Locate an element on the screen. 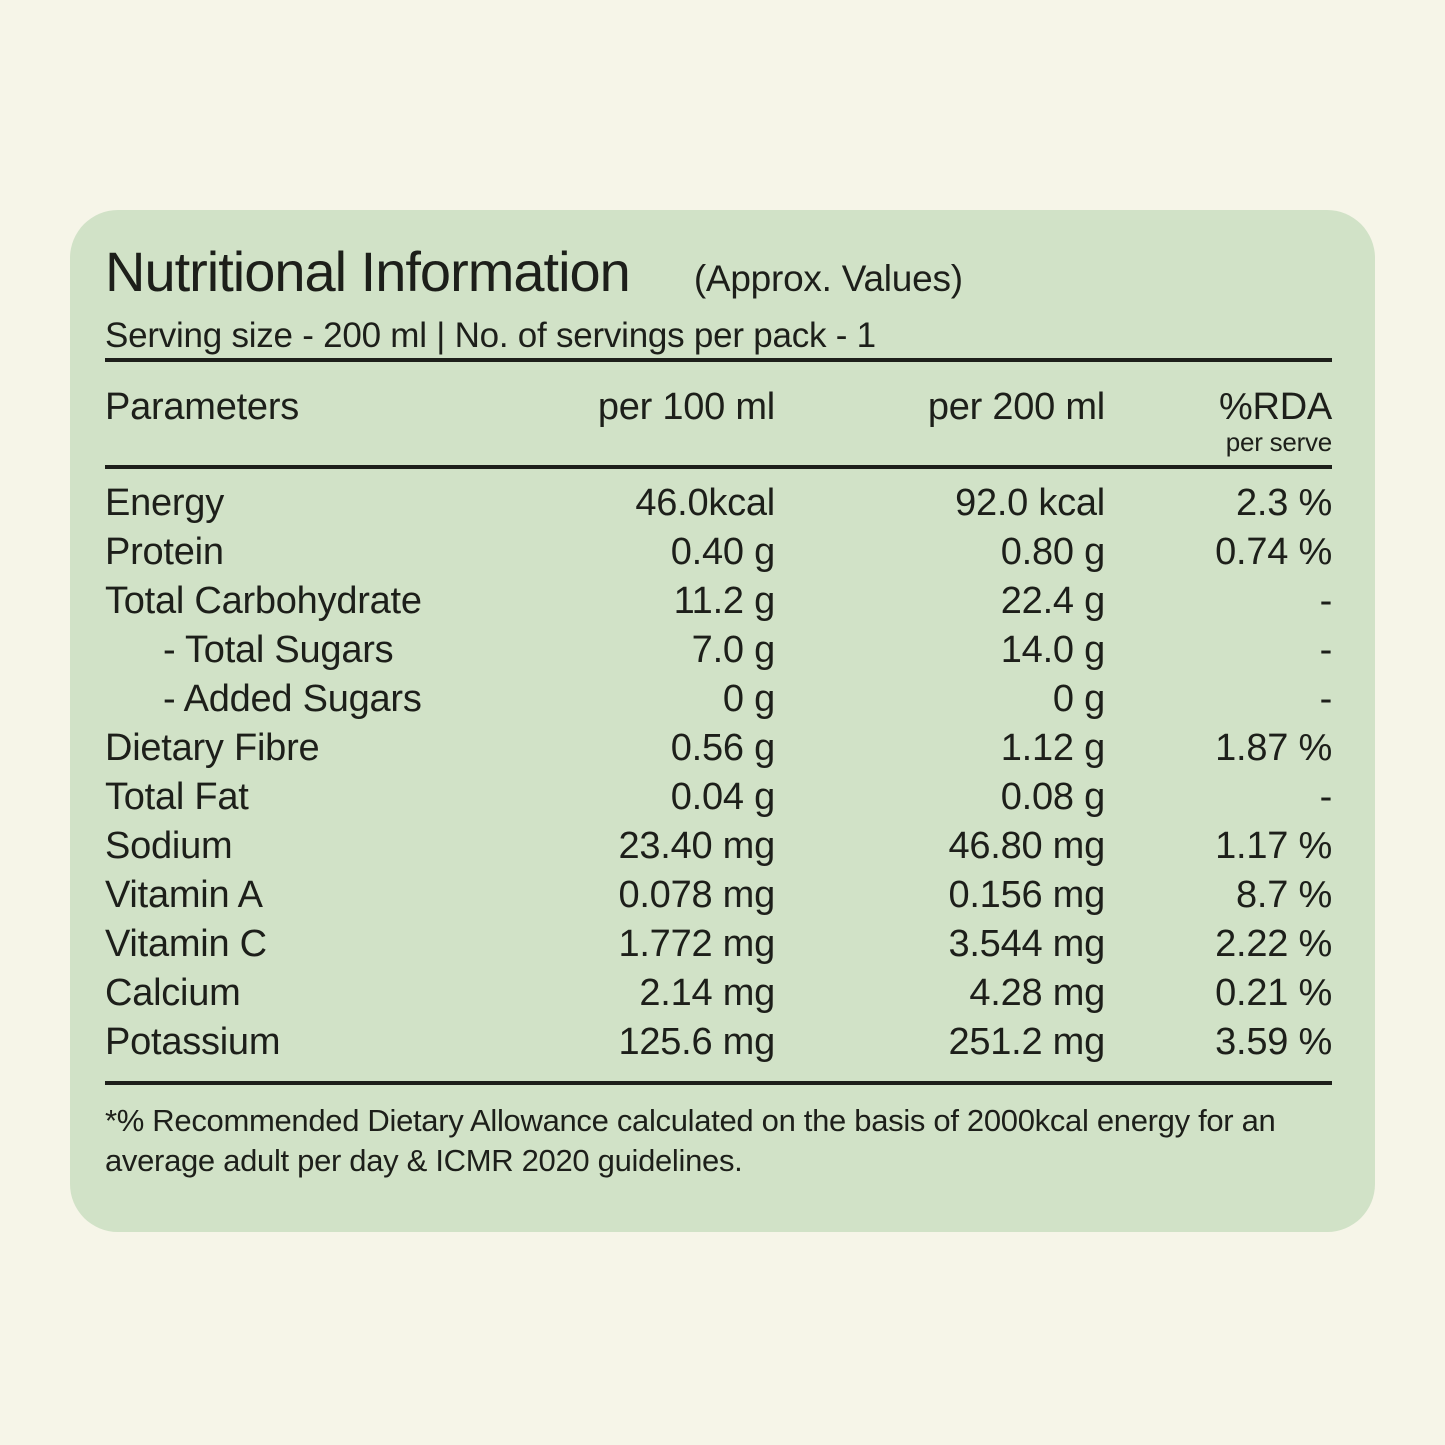  table-row: Total Fat 0.04 g 0.08 g - is located at coordinates (718, 797).